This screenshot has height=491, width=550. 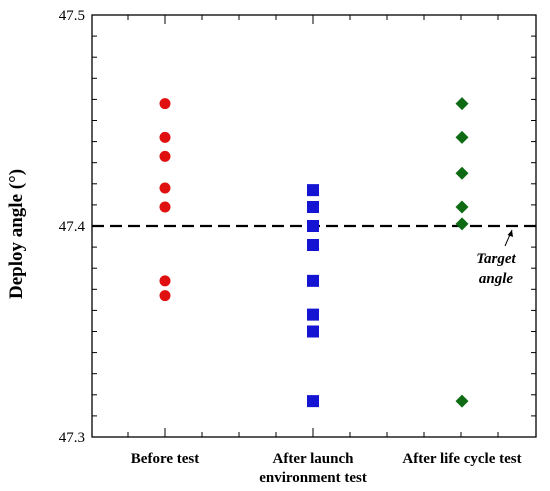 I want to click on x-category-label: After launch environment test, so click(x=313, y=468).